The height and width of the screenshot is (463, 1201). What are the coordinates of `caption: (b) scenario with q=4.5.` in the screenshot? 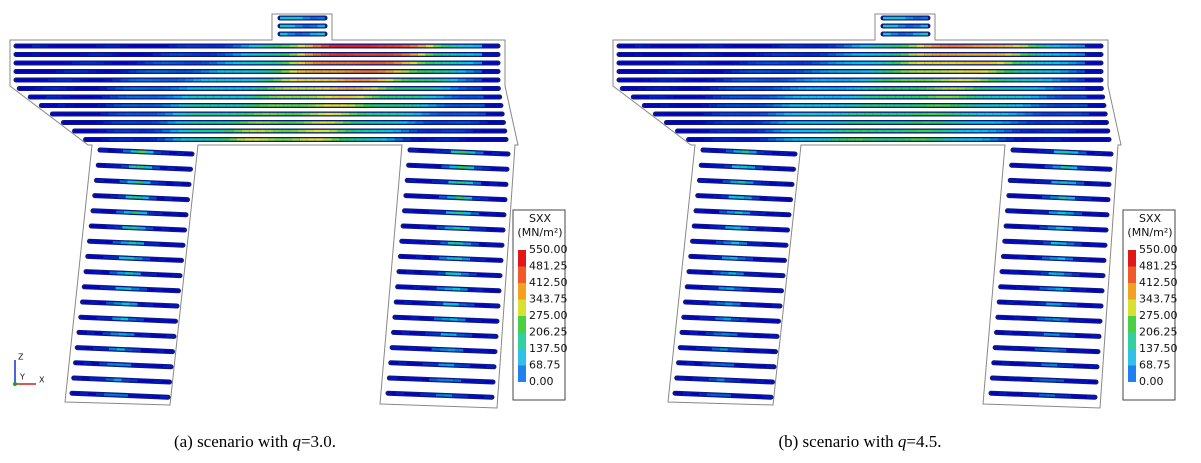 It's located at (860, 442).